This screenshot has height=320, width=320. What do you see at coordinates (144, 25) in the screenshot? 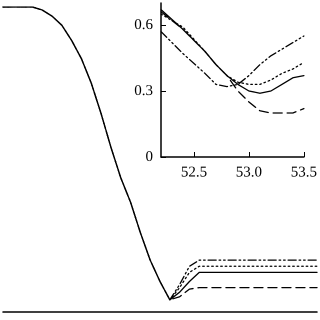
I see `y-tick-label: 0.6` at bounding box center [144, 25].